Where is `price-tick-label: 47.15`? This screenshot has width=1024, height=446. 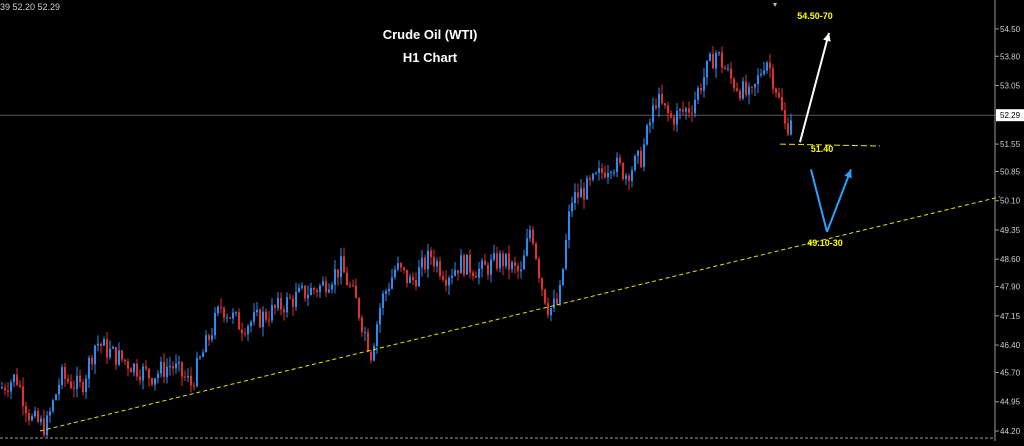
price-tick-label: 47.15 is located at coordinates (1010, 316).